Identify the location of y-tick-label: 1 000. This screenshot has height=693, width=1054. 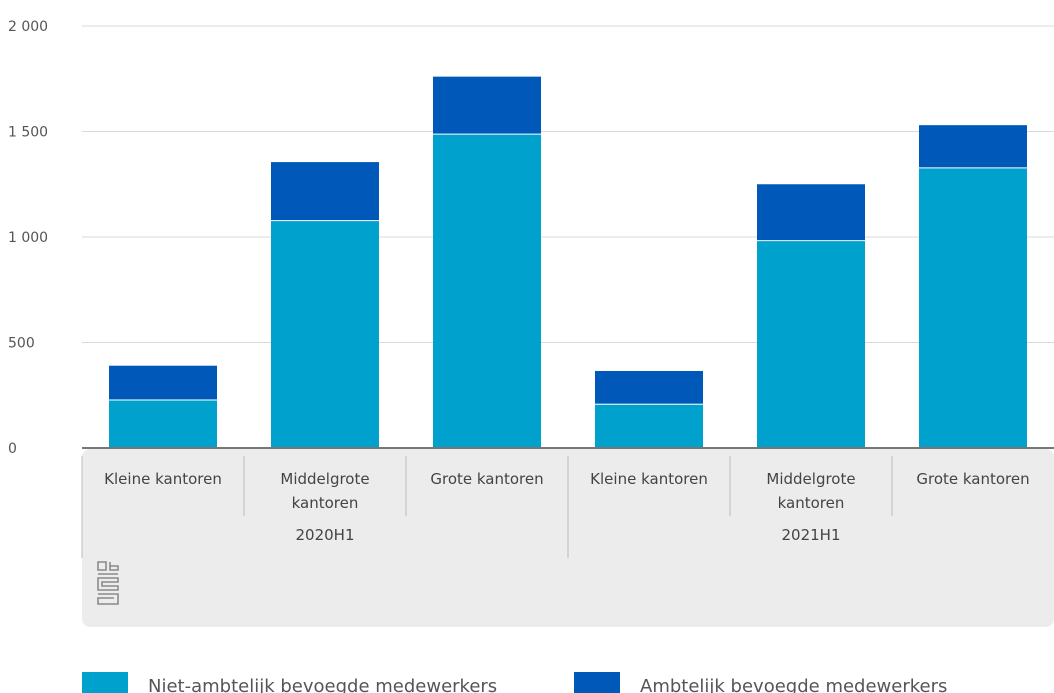
(28, 238).